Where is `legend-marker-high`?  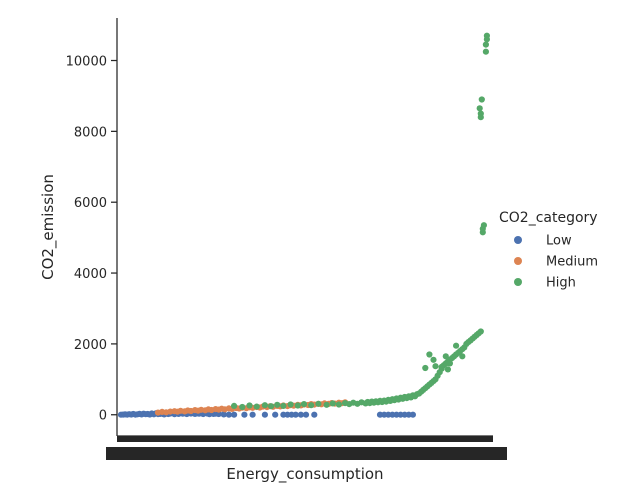
legend-marker-high is located at coordinates (518, 282).